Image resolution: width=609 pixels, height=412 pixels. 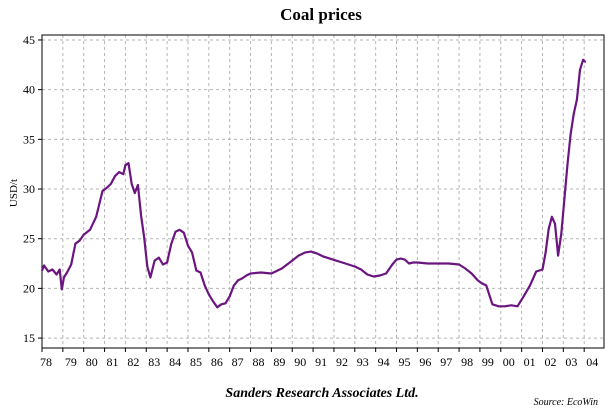 What do you see at coordinates (175, 362) in the screenshot?
I see `x-tick-label: 84` at bounding box center [175, 362].